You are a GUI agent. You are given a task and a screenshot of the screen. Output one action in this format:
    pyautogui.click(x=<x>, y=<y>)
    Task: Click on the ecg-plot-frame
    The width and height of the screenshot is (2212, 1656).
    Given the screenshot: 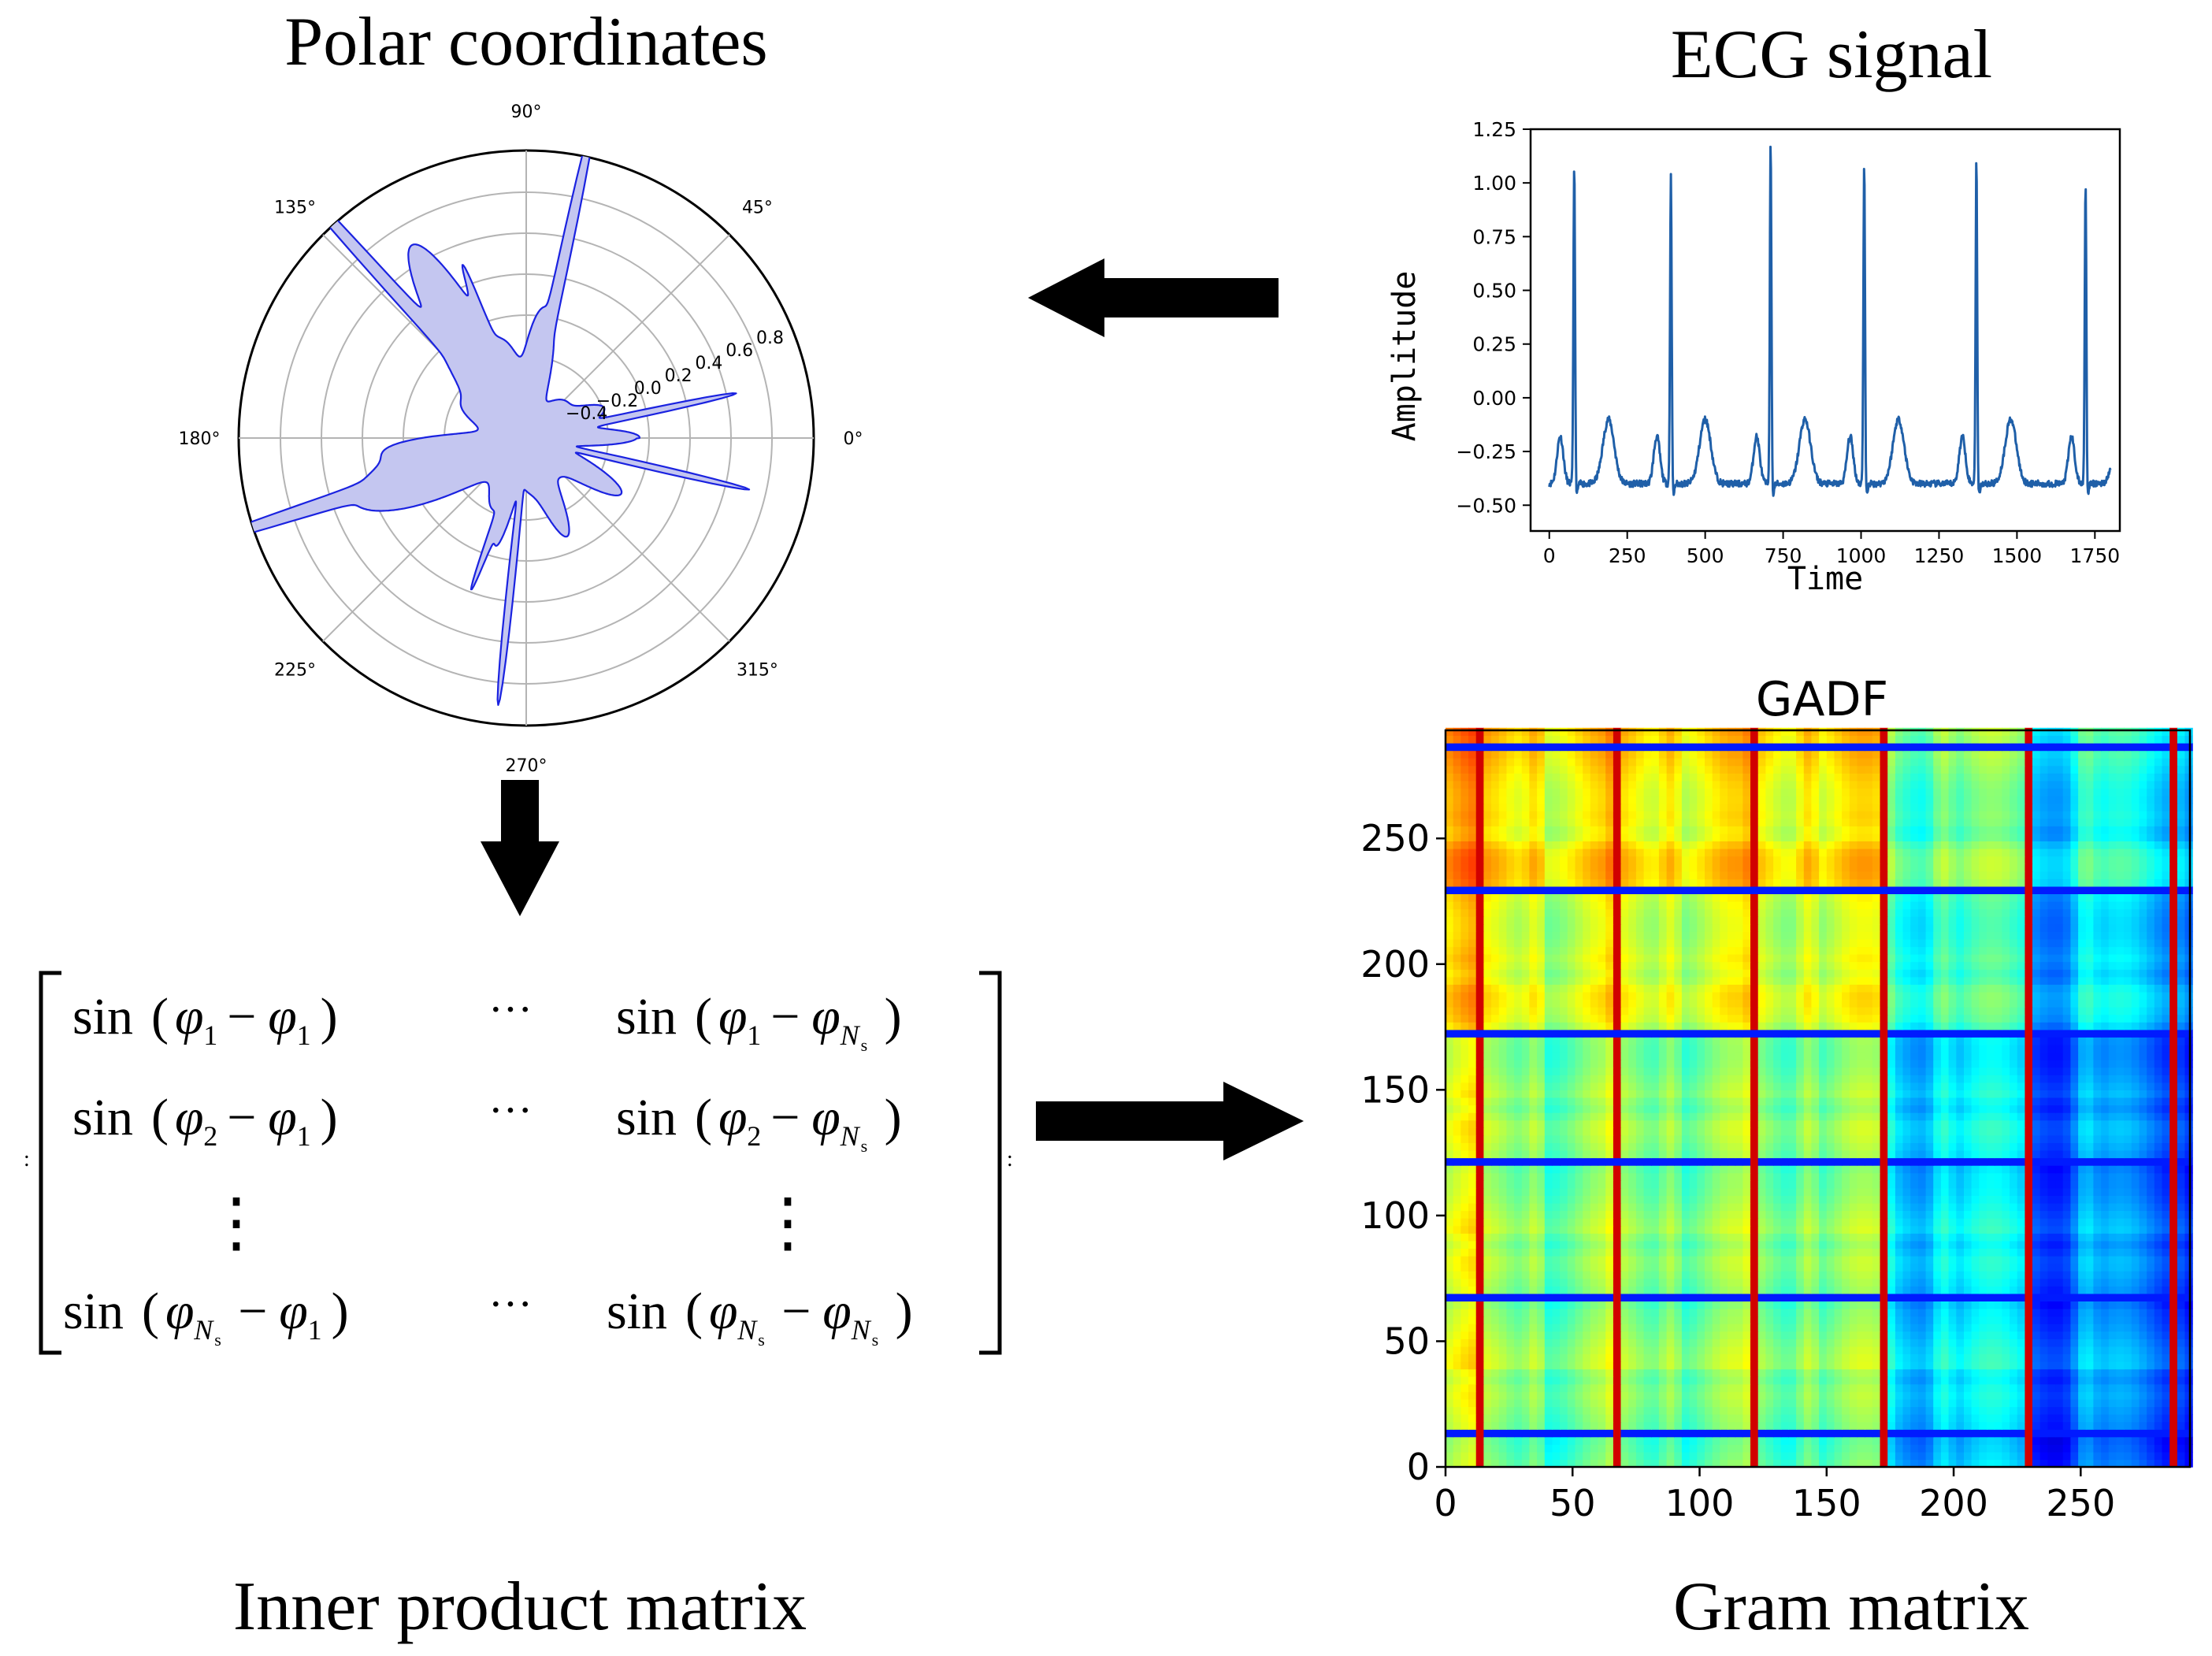 What is the action you would take?
    pyautogui.click(x=1825, y=330)
    